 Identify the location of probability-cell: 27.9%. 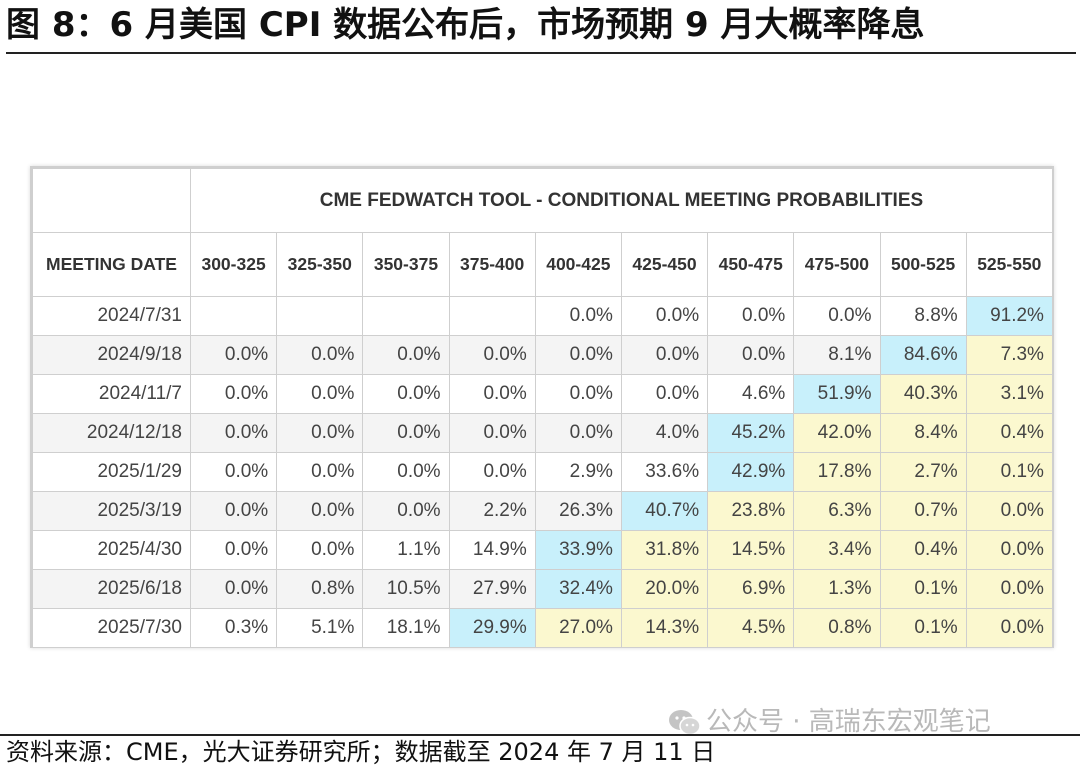
(492, 589).